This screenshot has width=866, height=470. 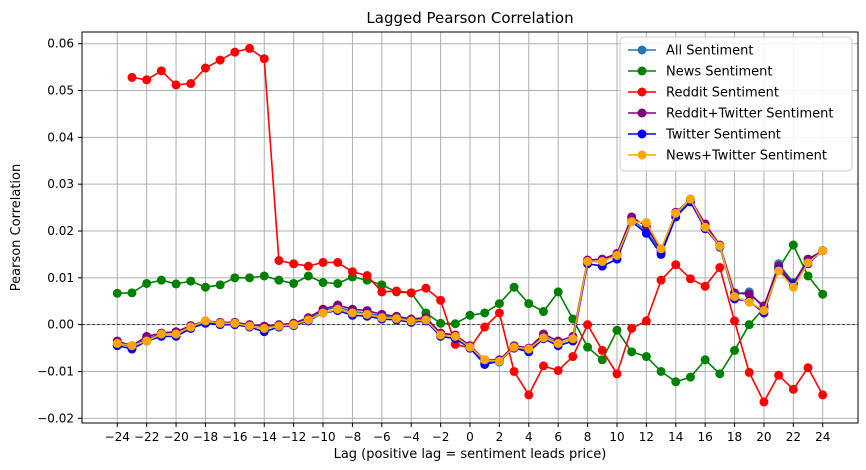 What do you see at coordinates (16, 227) in the screenshot?
I see `y-axis-label: Pearson Correlation` at bounding box center [16, 227].